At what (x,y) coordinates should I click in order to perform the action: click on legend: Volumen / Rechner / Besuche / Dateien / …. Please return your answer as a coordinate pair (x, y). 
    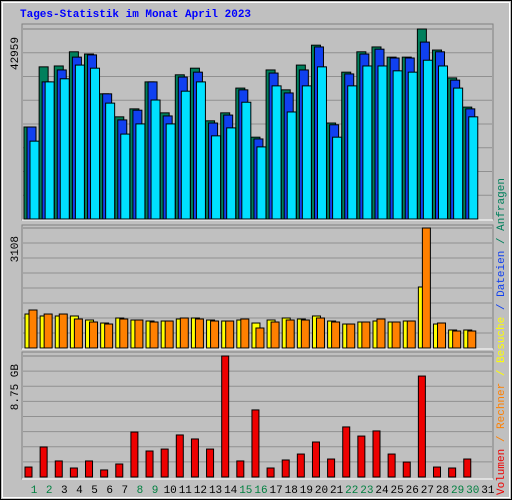
    Looking at the image, I should click on (502, 336).